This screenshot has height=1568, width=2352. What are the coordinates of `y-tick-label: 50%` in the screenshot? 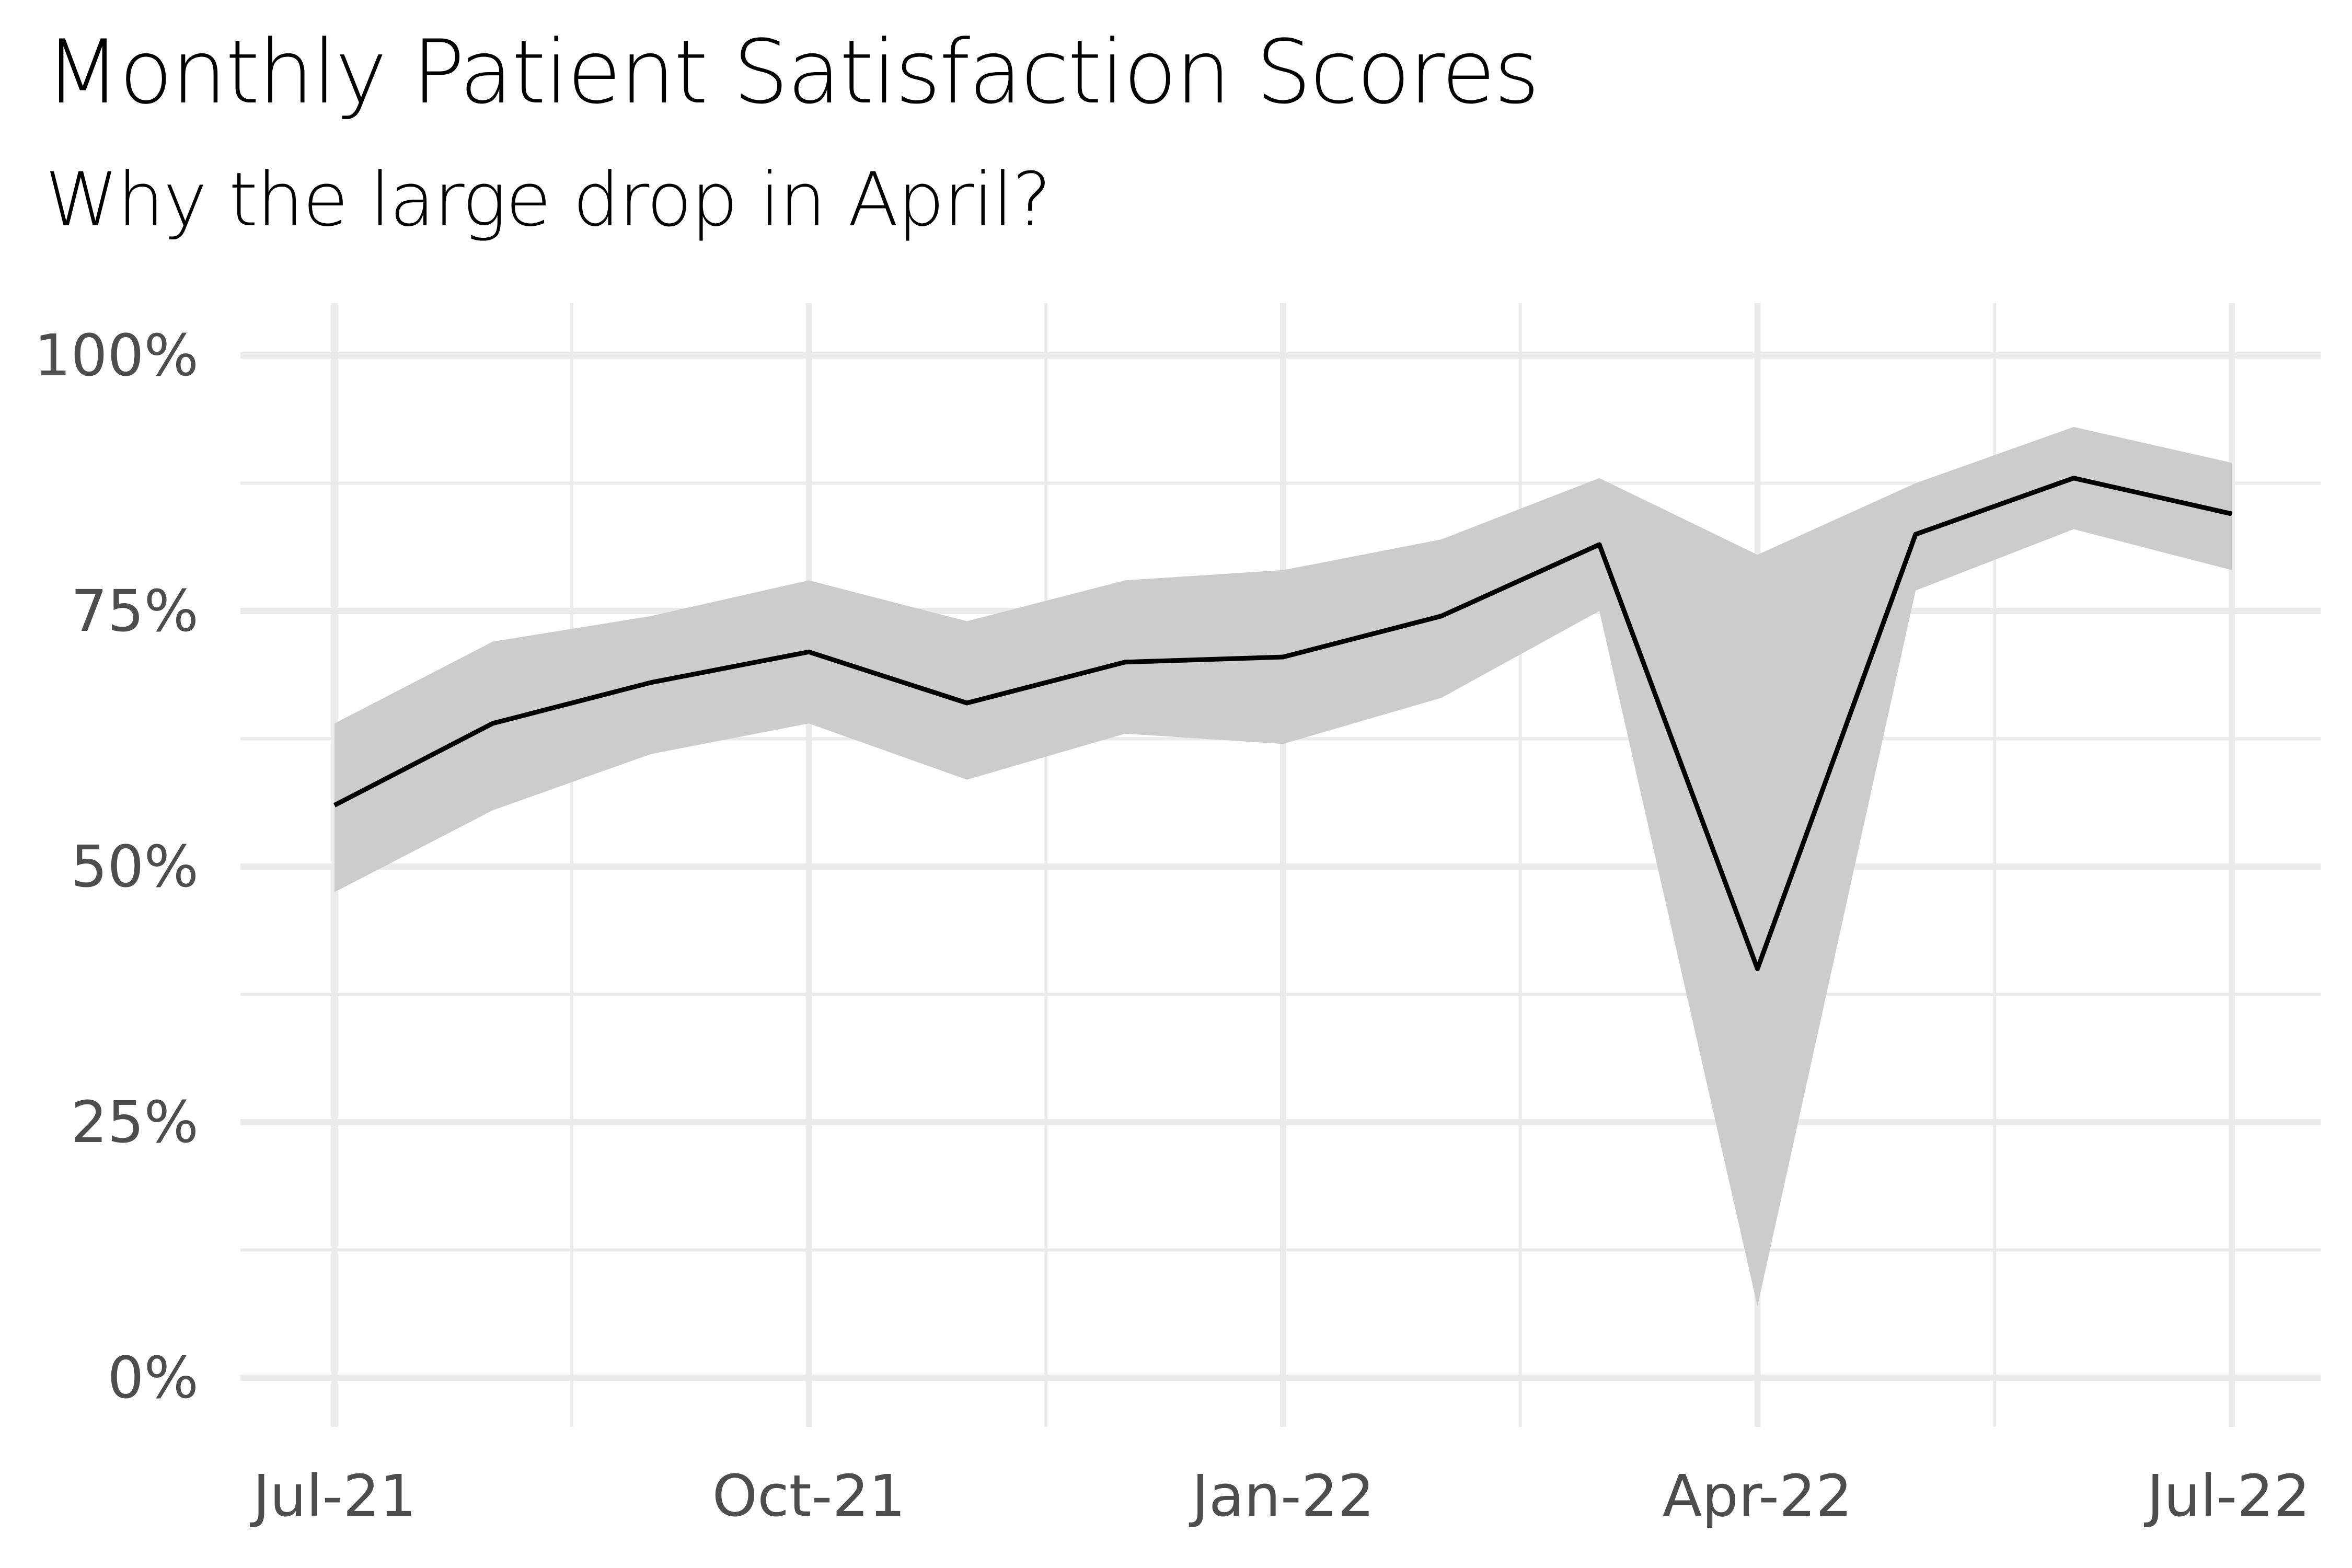 It's located at (135, 866).